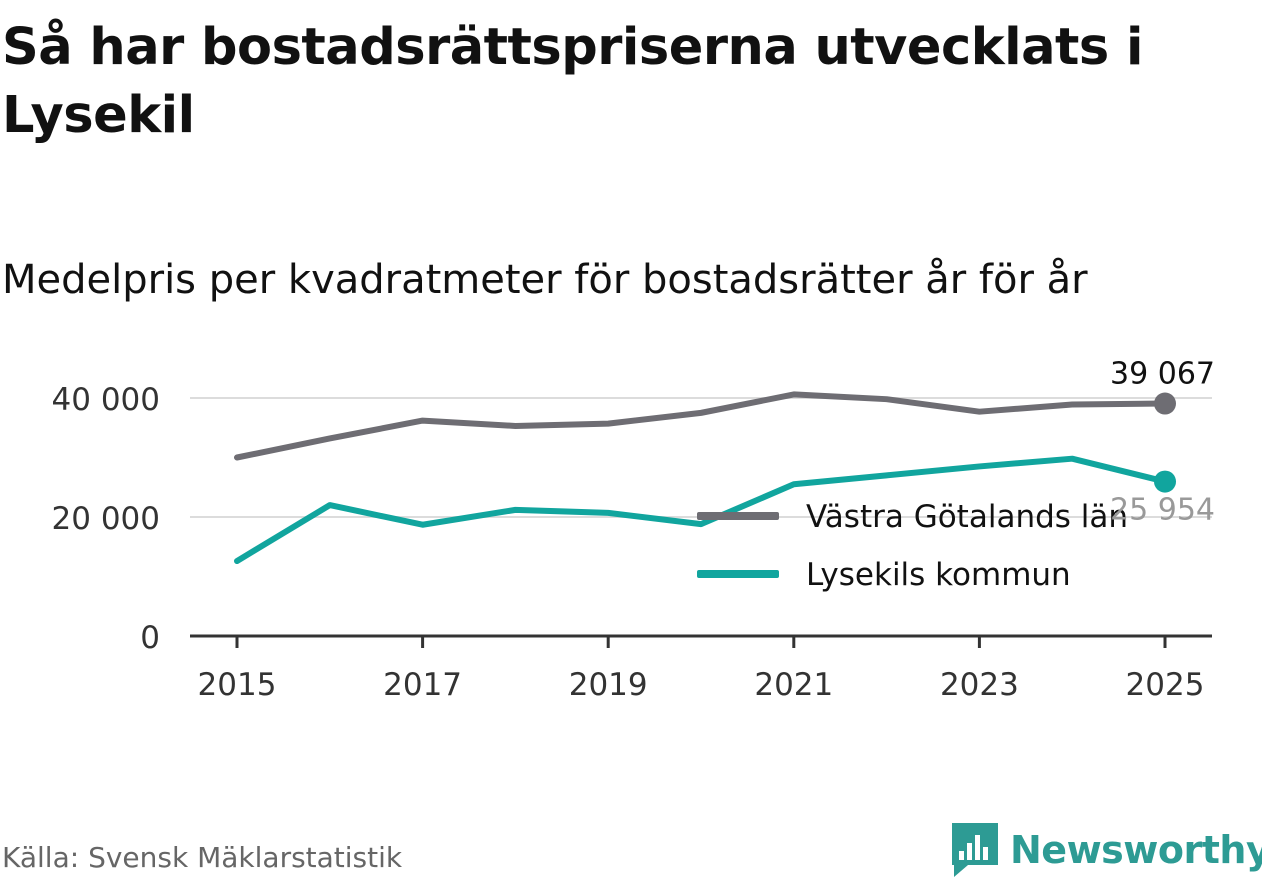 The width and height of the screenshot is (1262, 880). What do you see at coordinates (1162, 374) in the screenshot?
I see `end-value-label: 39 067` at bounding box center [1162, 374].